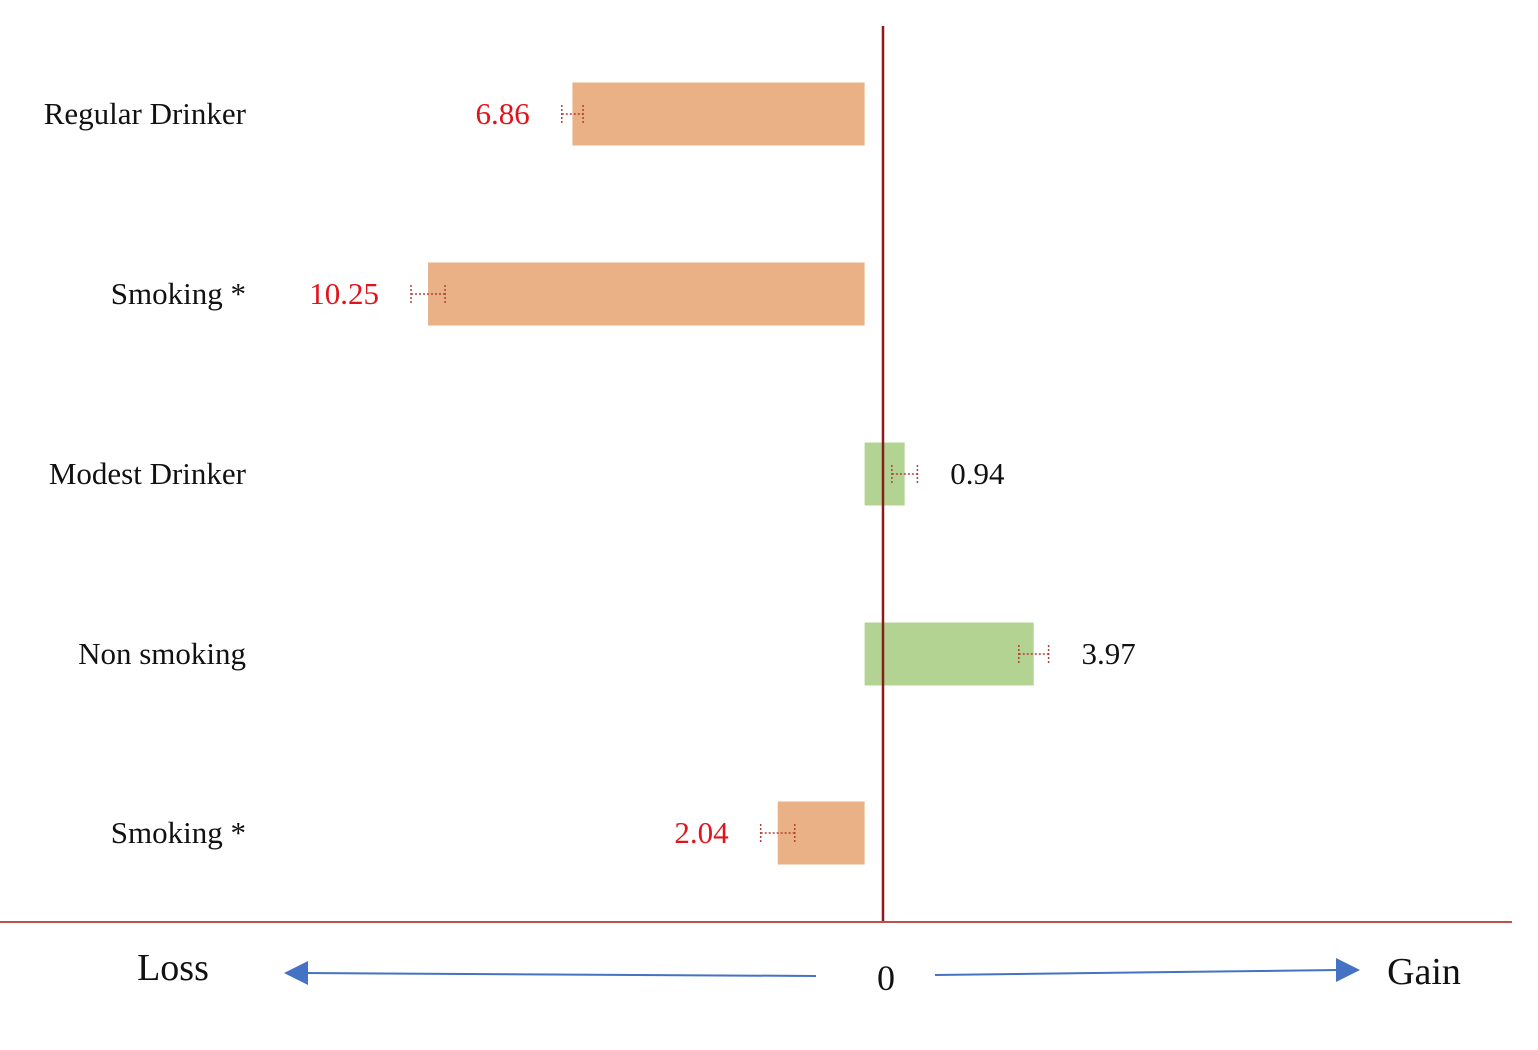 Image resolution: width=1538 pixels, height=1050 pixels. I want to click on category-label-3: Modest Drinker, so click(148, 473).